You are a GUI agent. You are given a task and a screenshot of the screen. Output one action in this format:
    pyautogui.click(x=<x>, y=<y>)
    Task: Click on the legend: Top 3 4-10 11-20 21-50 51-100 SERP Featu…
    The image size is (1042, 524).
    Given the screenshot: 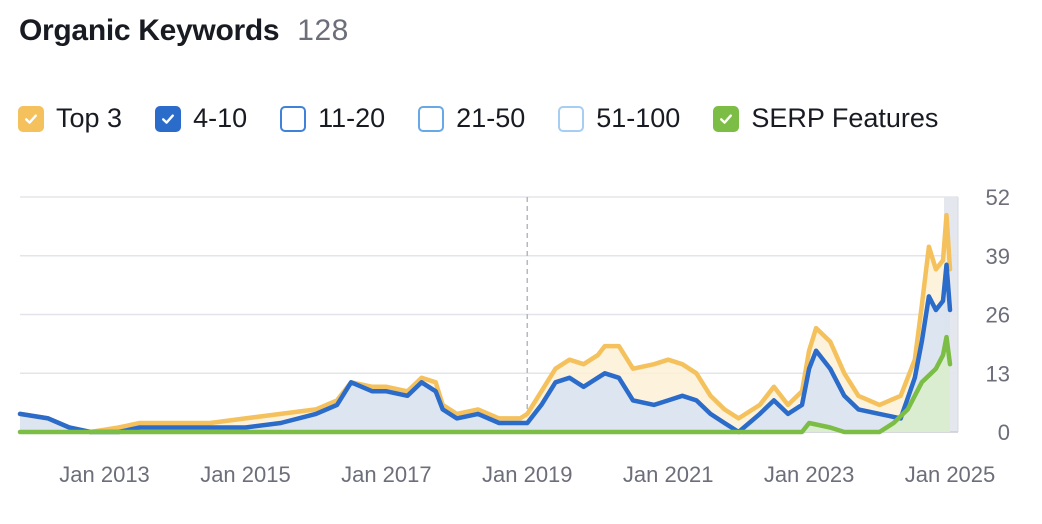 What is the action you would take?
    pyautogui.click(x=494, y=118)
    